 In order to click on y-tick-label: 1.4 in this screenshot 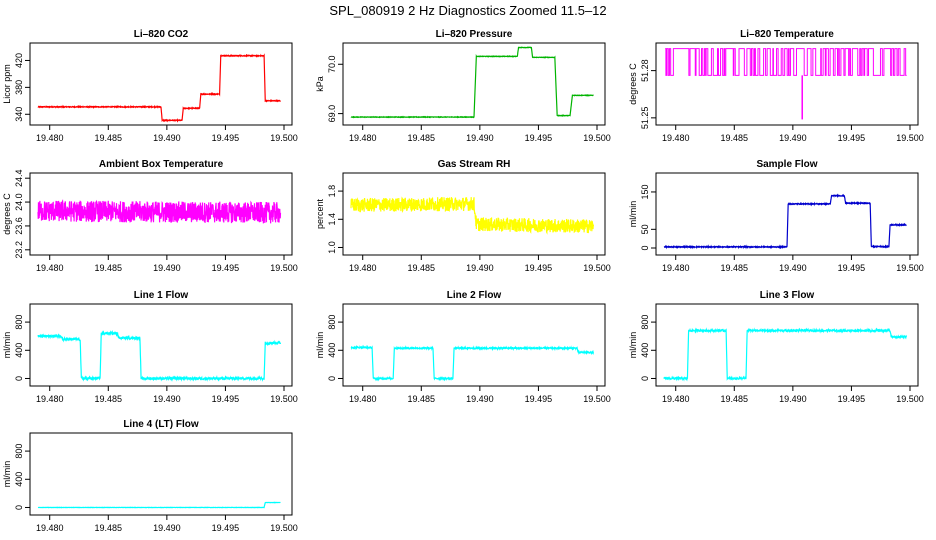, I will do `click(332, 219)`.